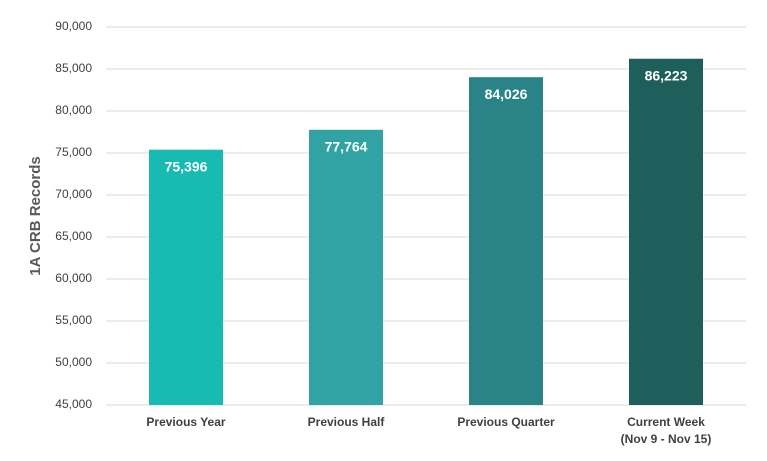  What do you see at coordinates (346, 146) in the screenshot?
I see `value-label: 77,764` at bounding box center [346, 146].